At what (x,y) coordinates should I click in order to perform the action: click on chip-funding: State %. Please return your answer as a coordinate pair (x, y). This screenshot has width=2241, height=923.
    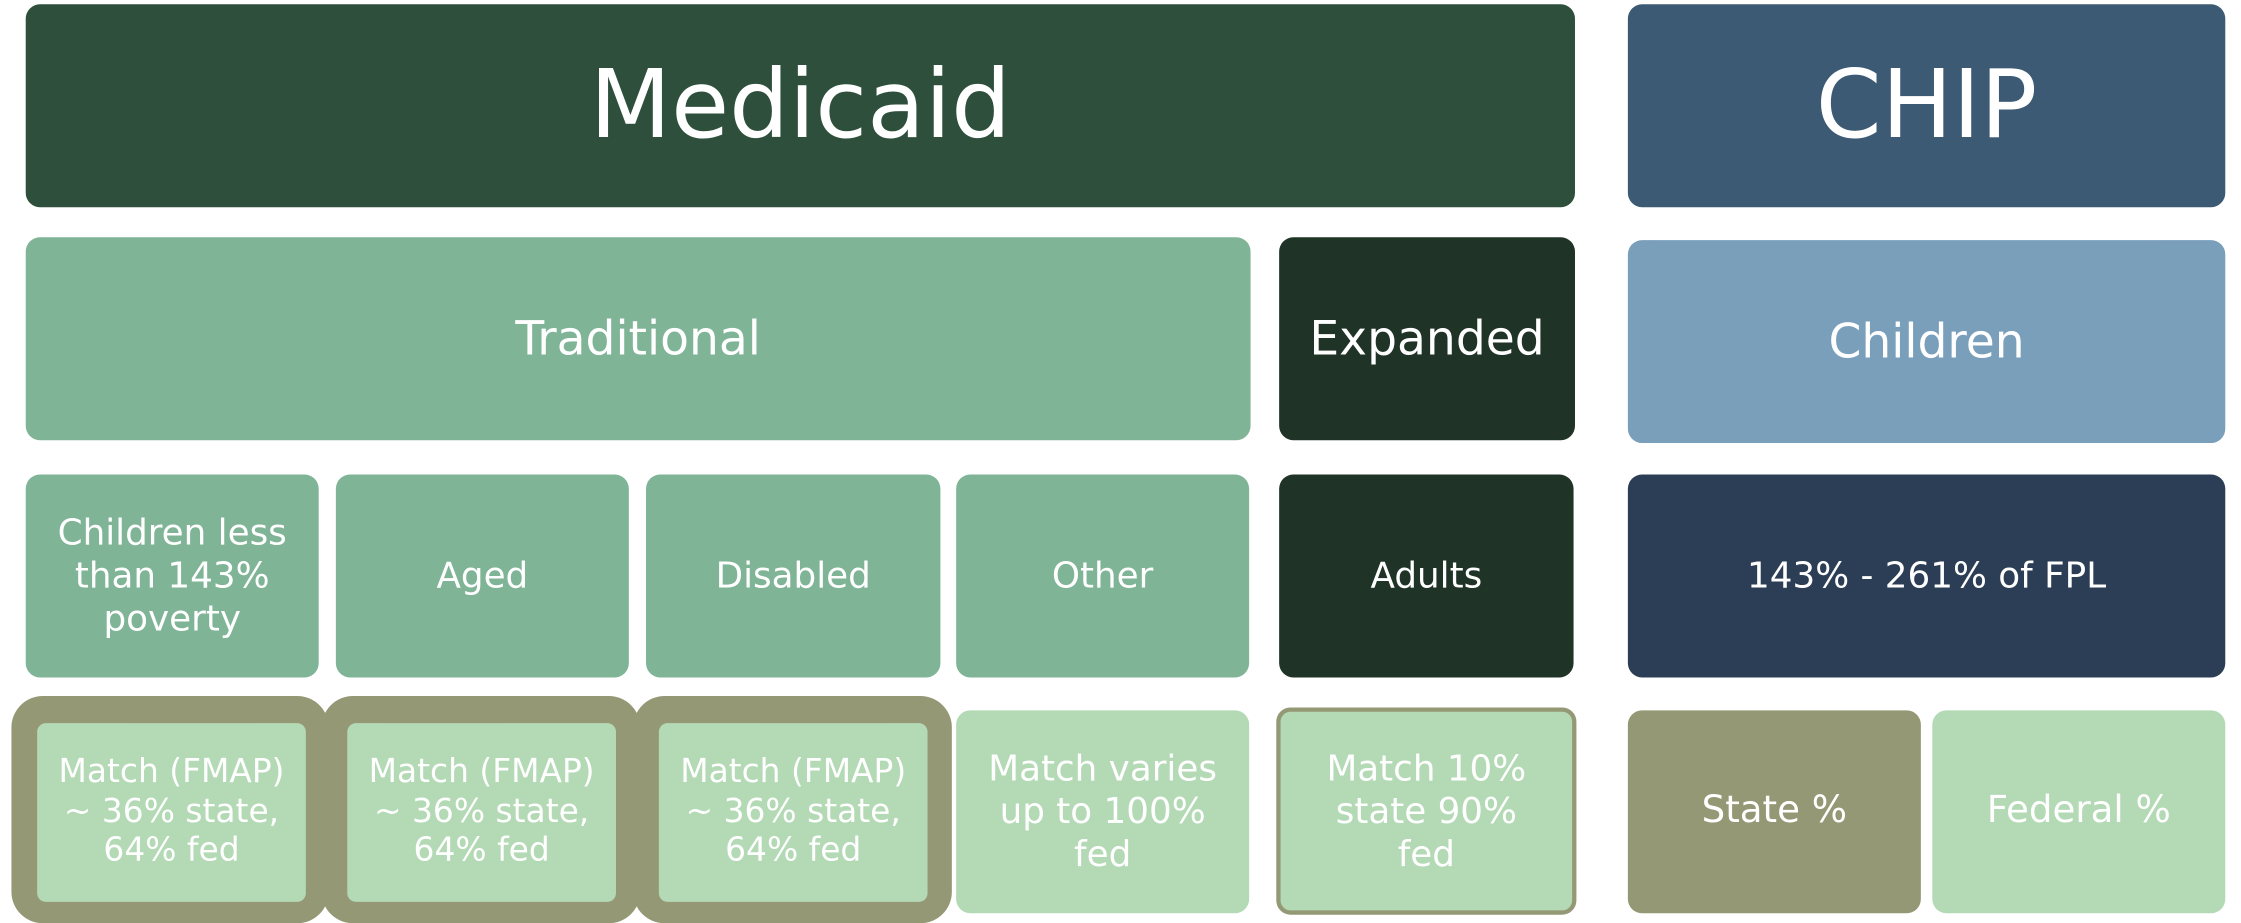
    Looking at the image, I should click on (1774, 812).